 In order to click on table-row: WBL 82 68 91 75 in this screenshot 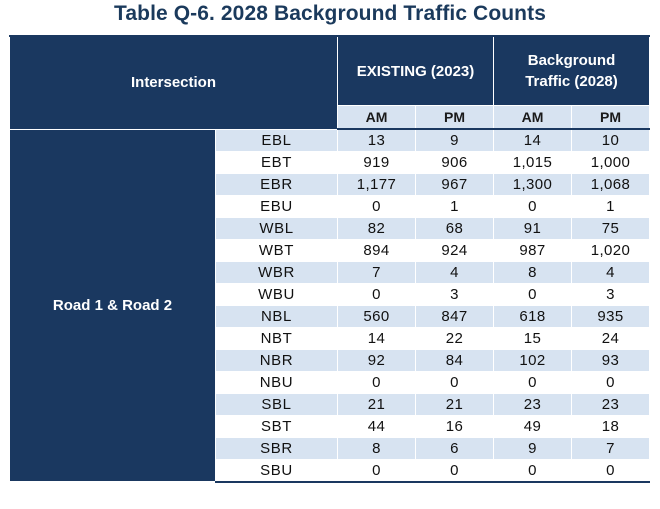, I will do `click(330, 228)`.